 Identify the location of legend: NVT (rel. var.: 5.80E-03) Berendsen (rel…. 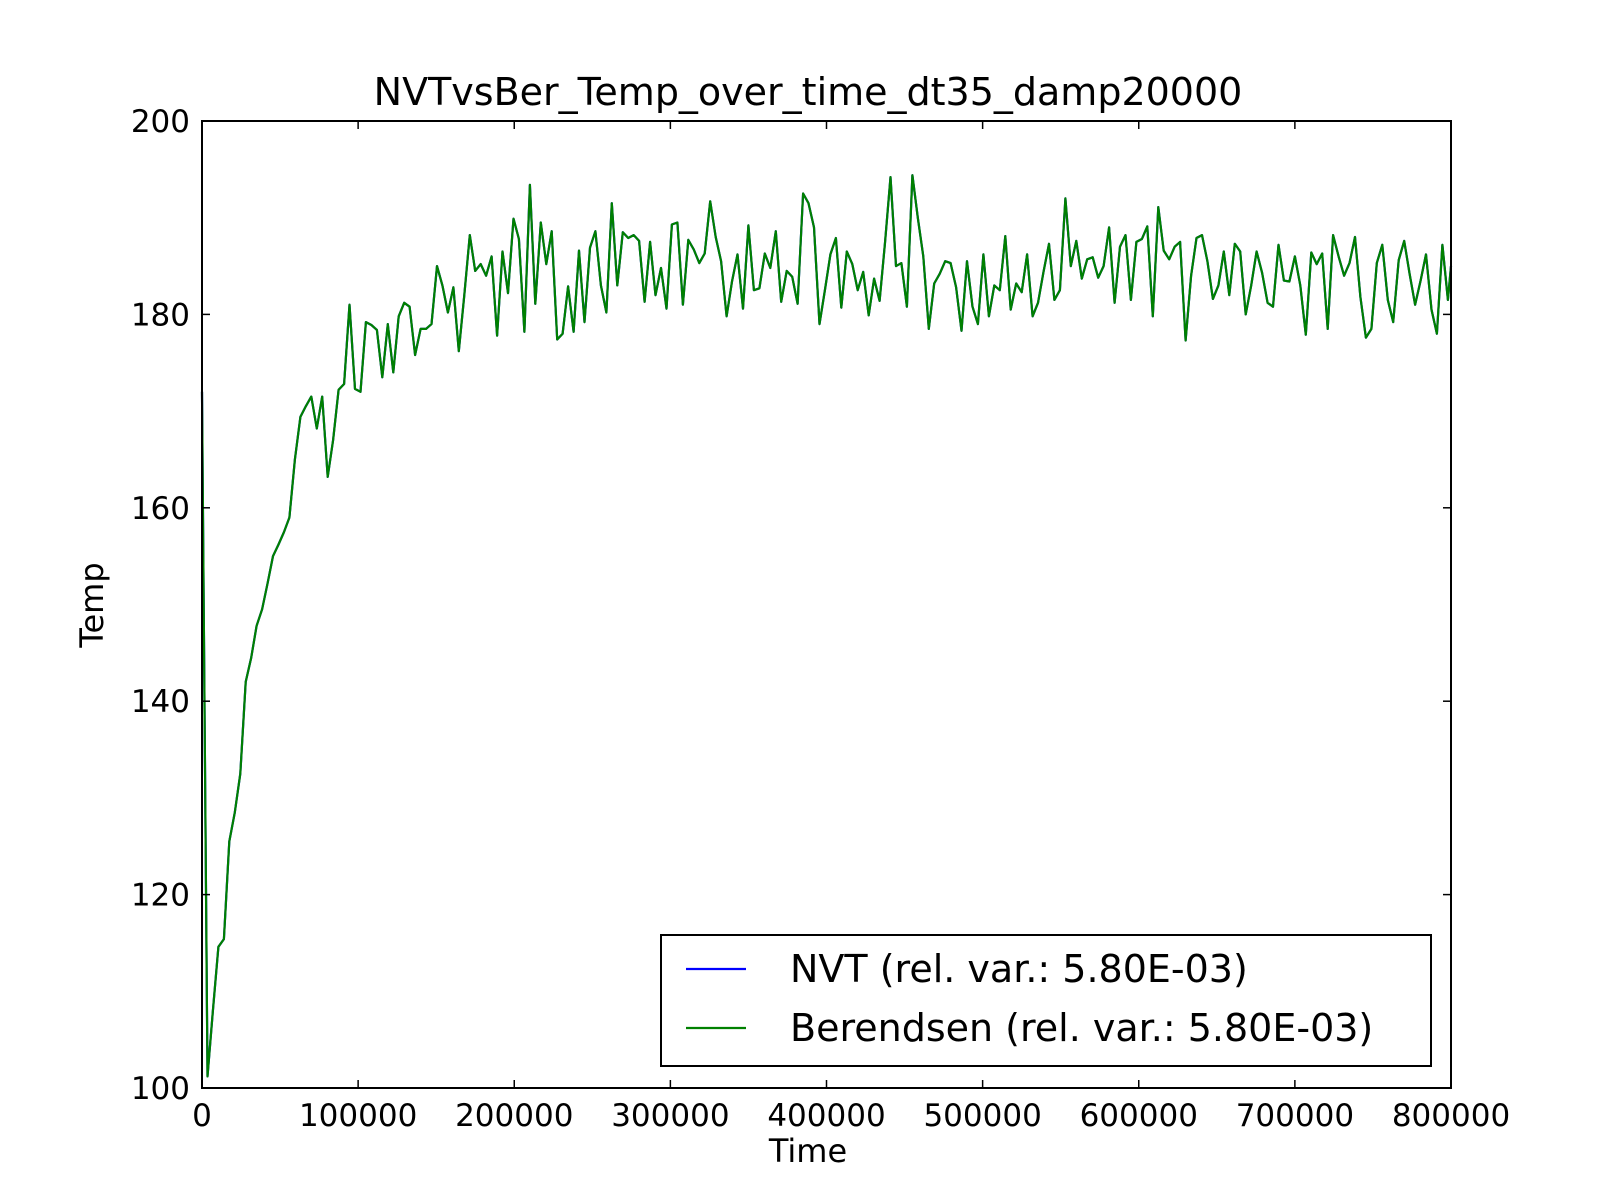
(1046, 1000).